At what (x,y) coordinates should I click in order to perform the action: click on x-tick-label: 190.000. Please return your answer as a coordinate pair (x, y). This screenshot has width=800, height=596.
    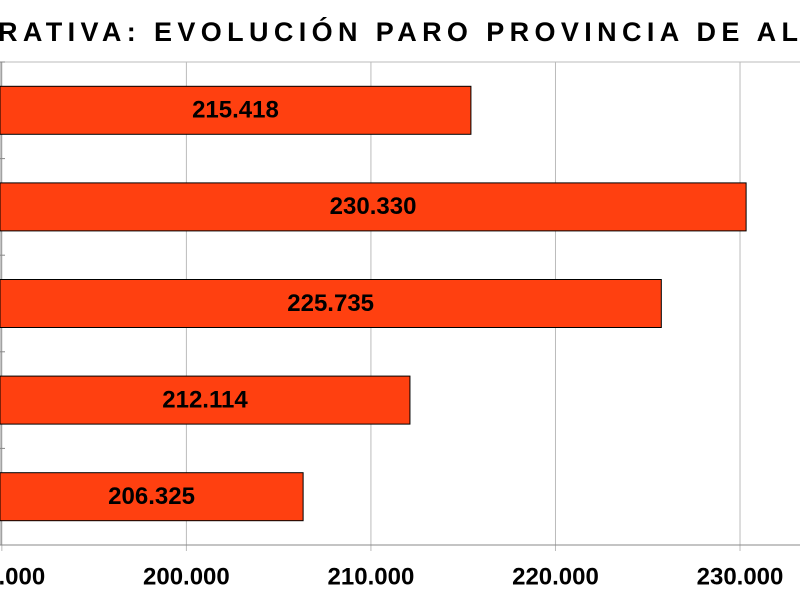
    Looking at the image, I should click on (22, 576).